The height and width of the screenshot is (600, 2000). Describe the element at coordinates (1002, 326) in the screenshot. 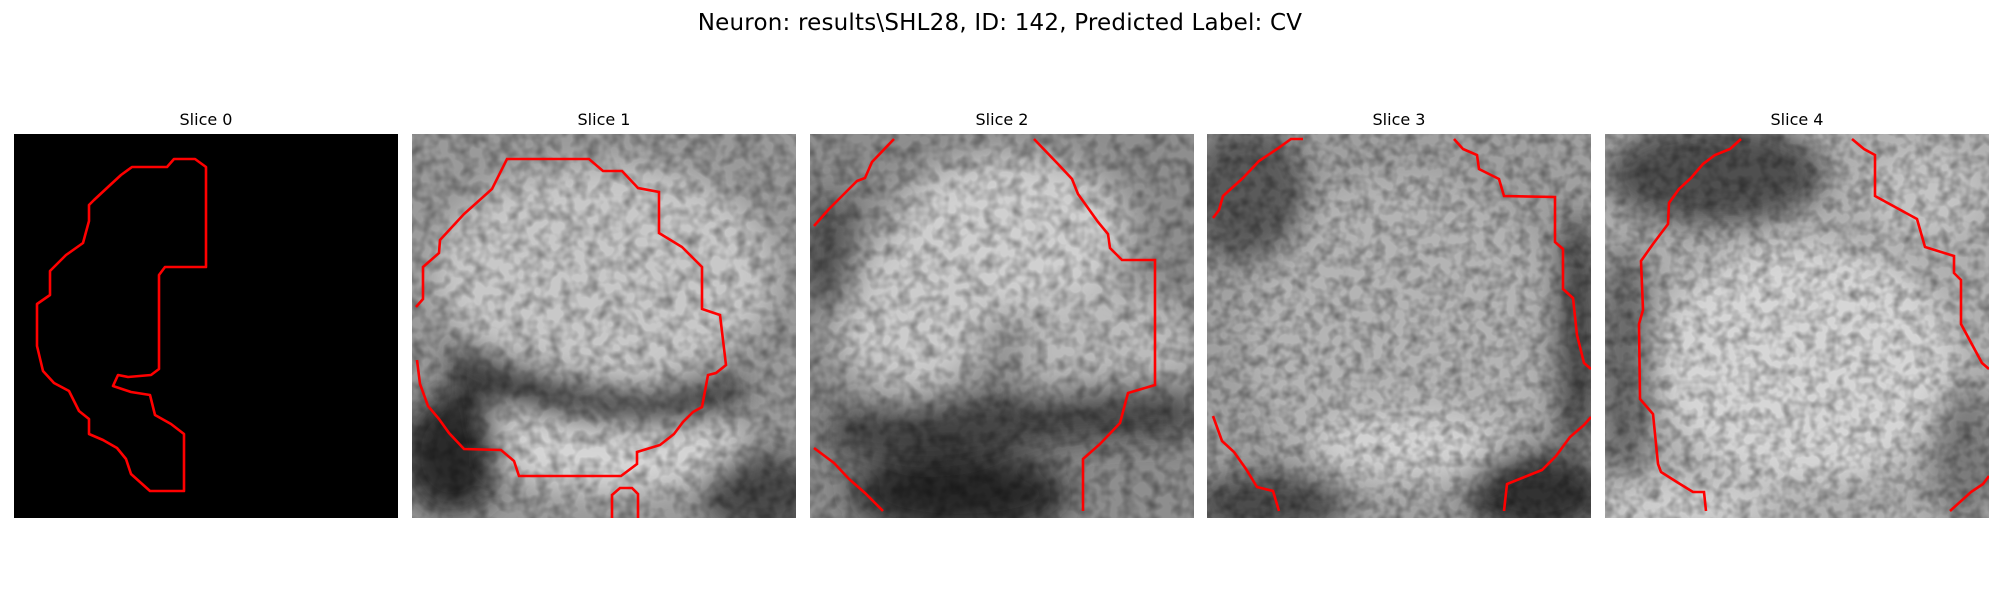

I see `slice-2-image` at that location.